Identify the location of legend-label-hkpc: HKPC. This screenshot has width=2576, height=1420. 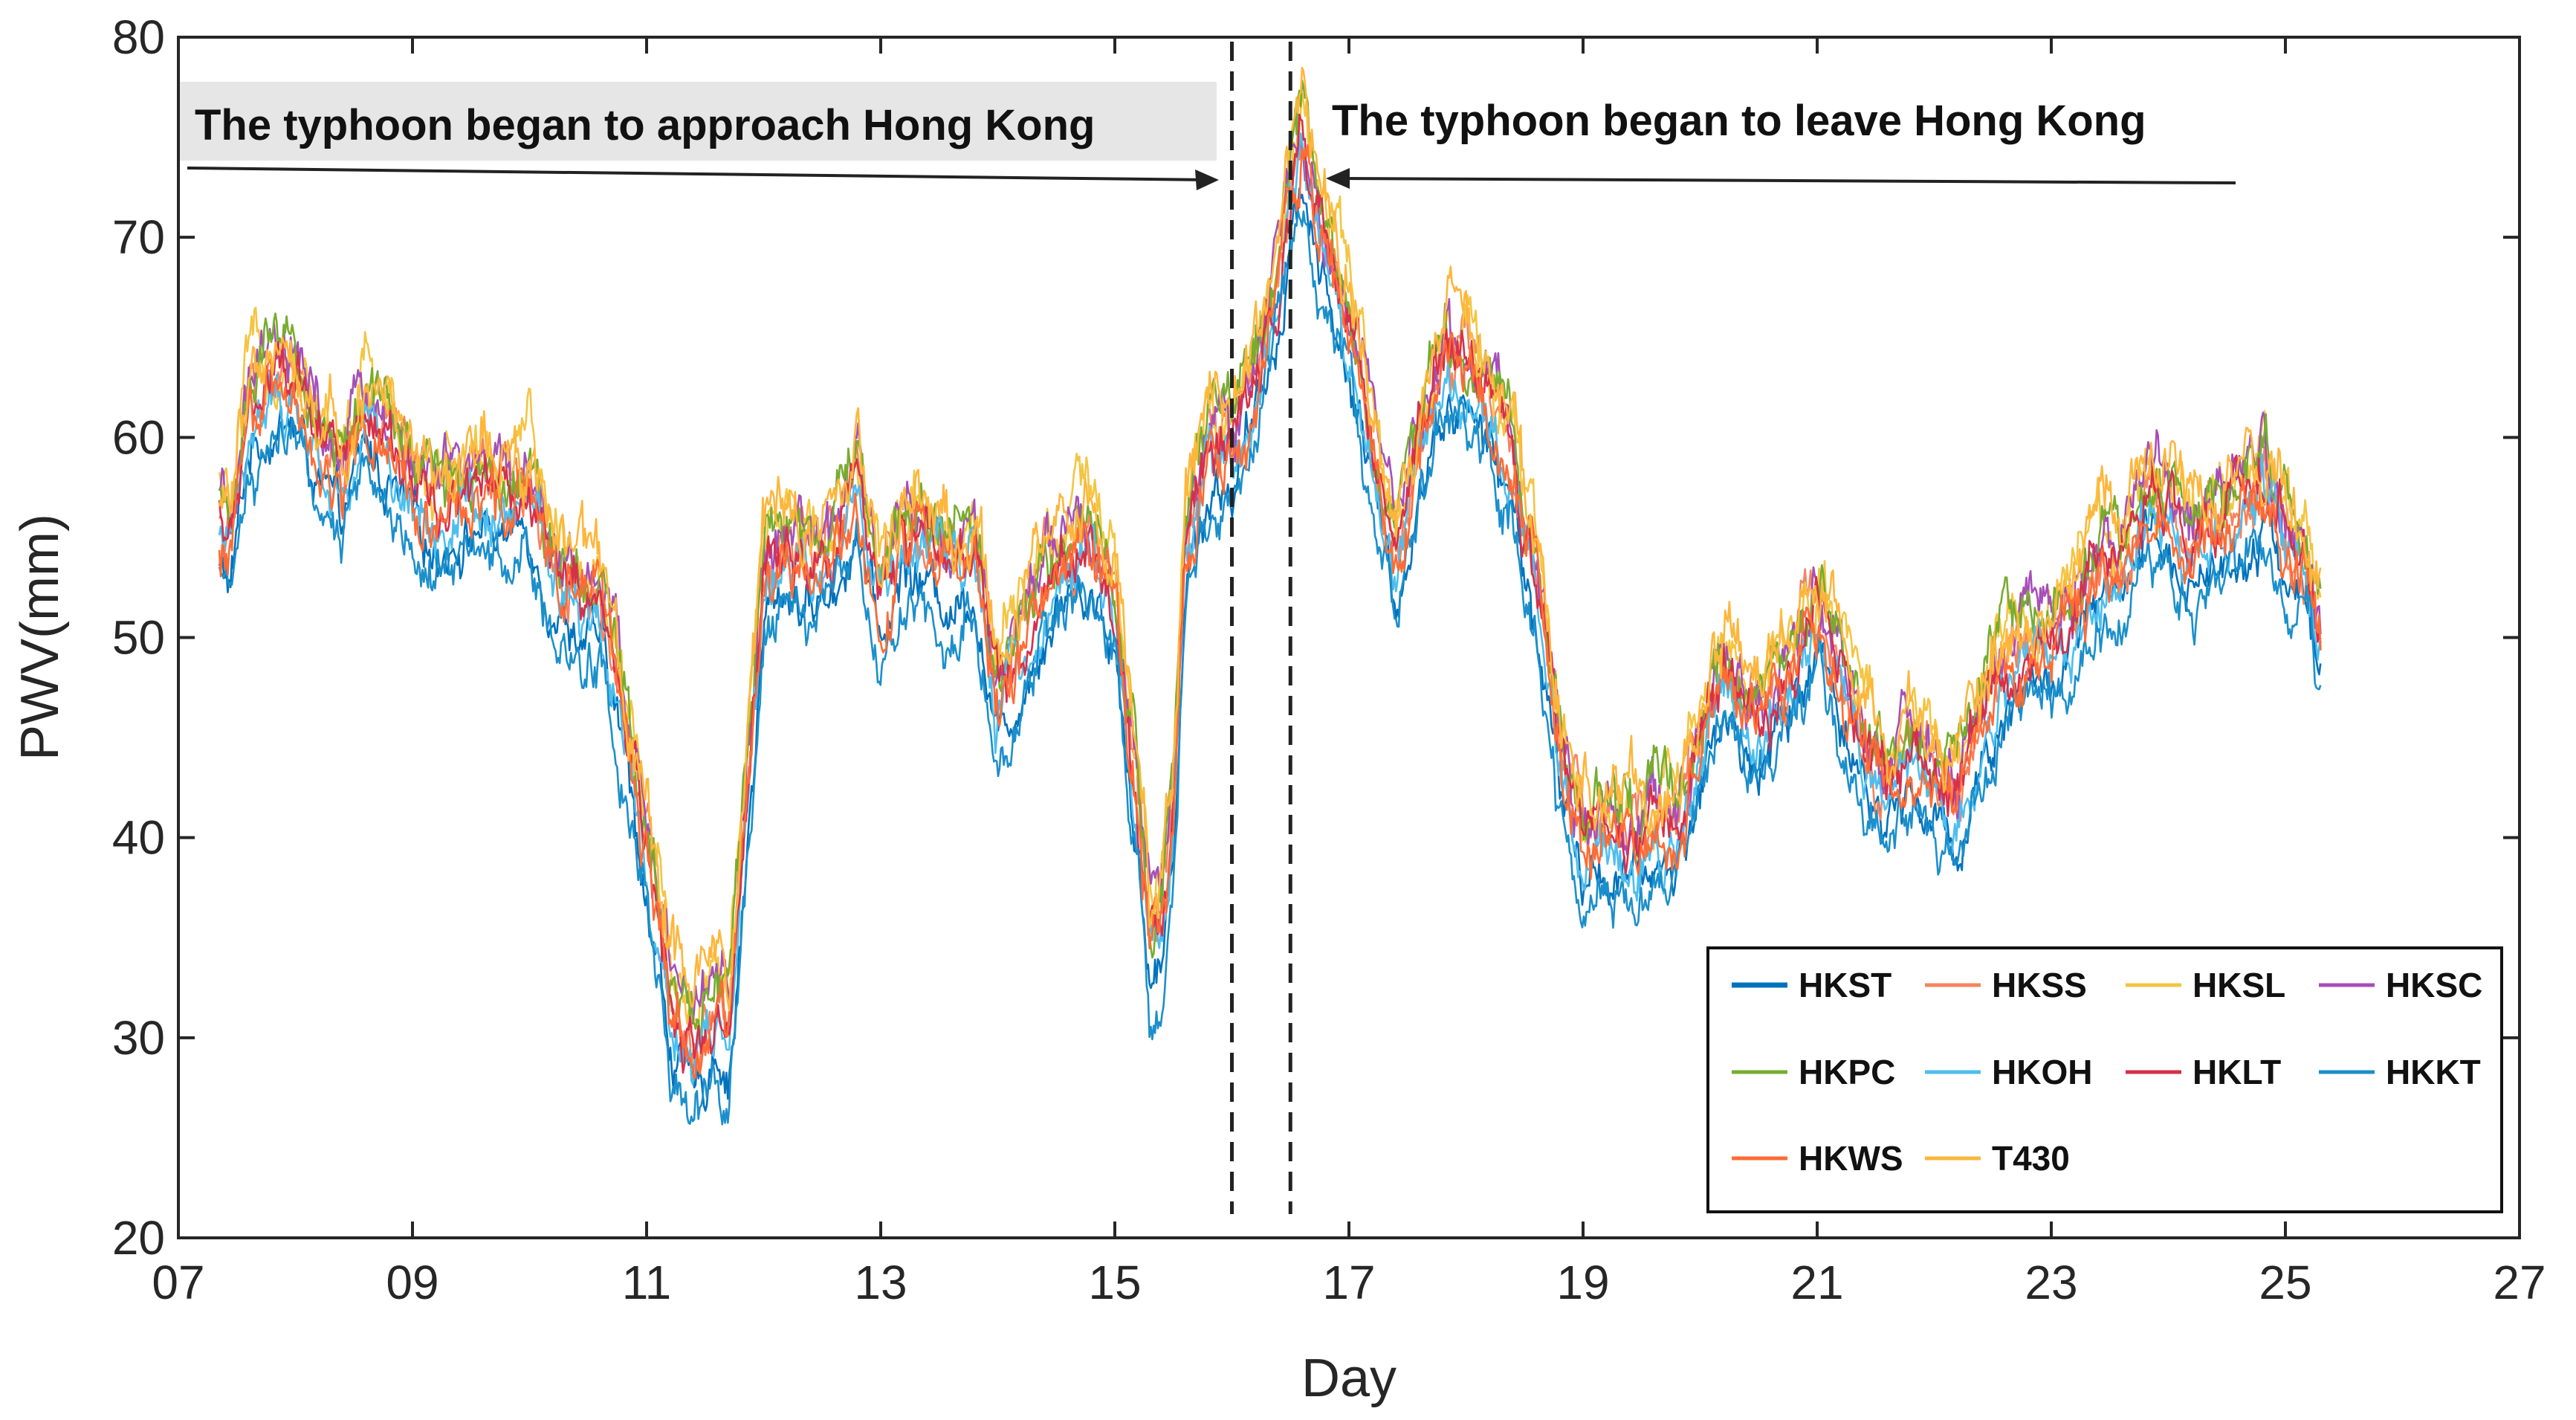
(1847, 1072).